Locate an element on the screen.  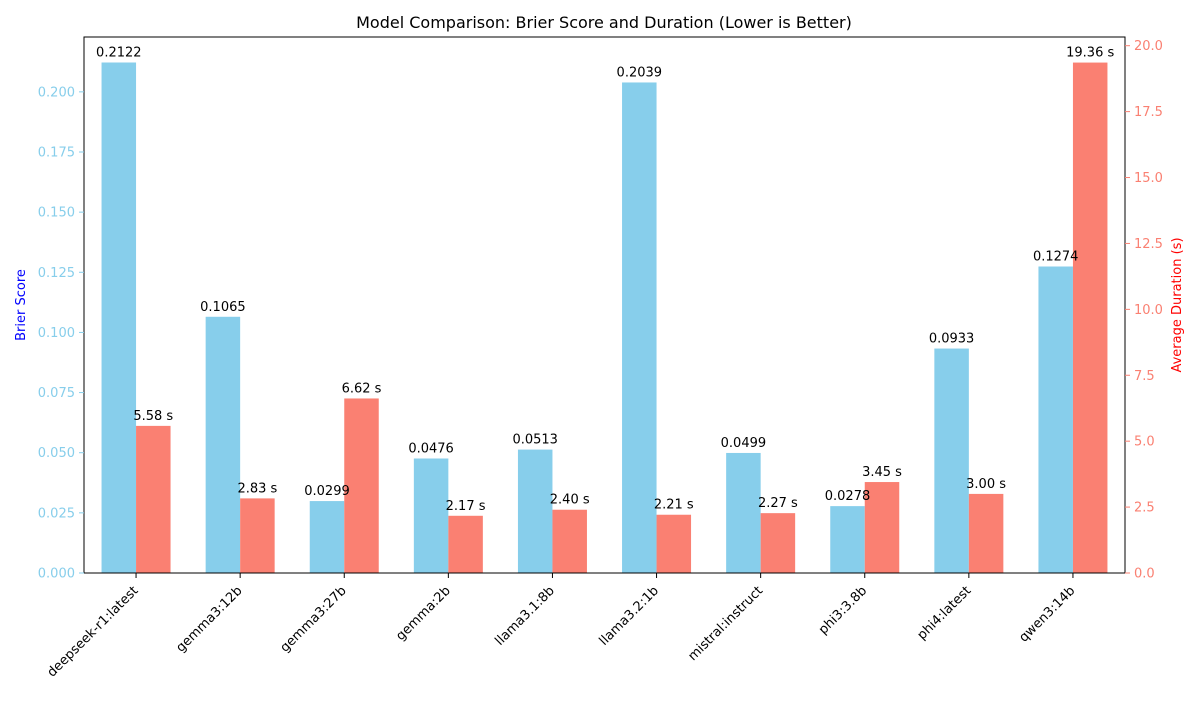
duration-data-label: 2.21 s is located at coordinates (674, 505).